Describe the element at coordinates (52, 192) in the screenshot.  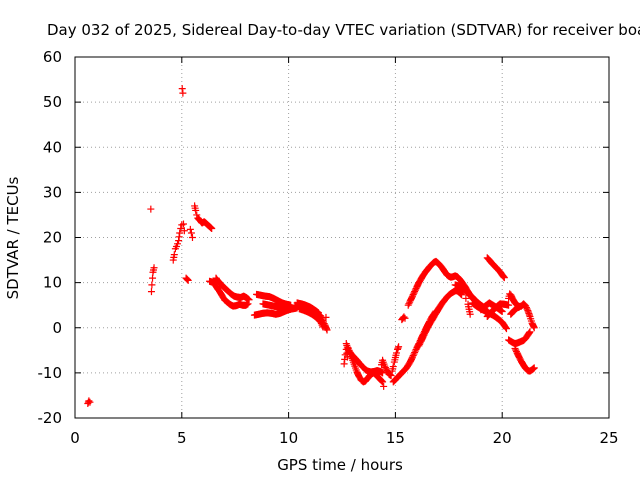
I see `y-tick-label: 30` at that location.